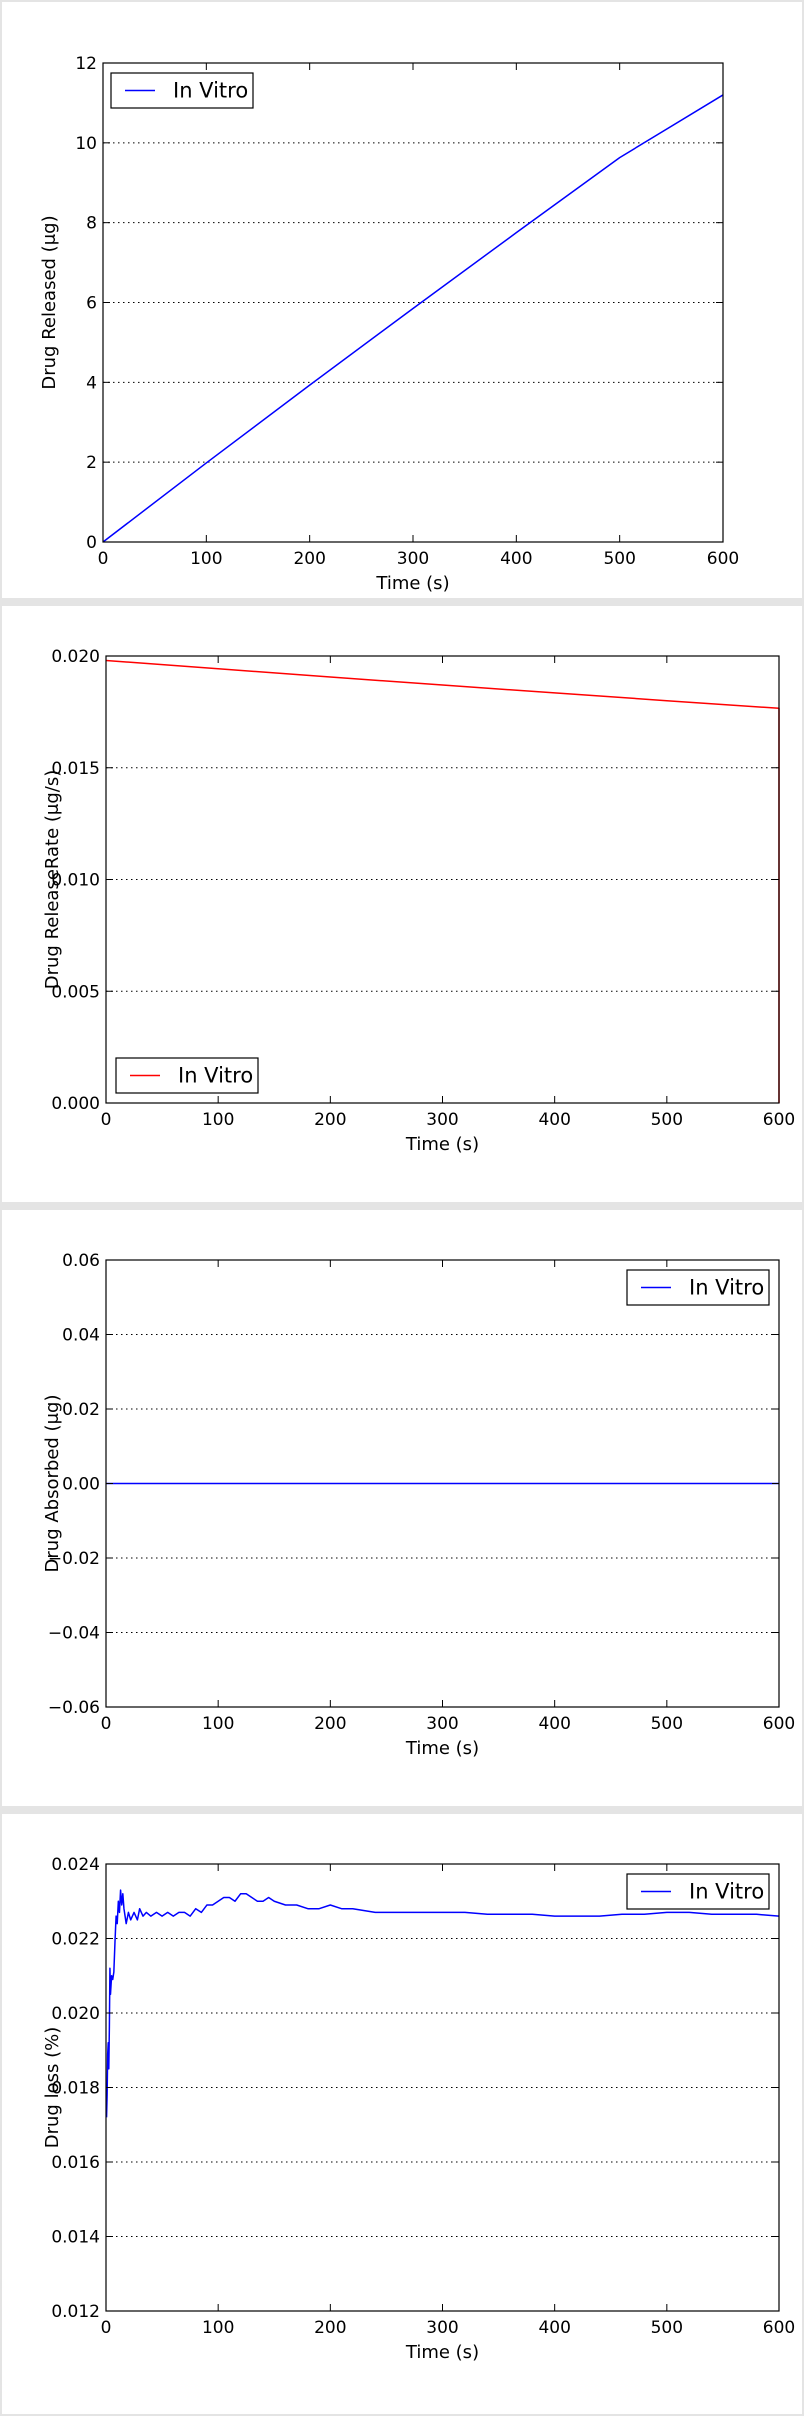 The height and width of the screenshot is (2416, 804). I want to click on y-tick-label: 8, so click(91, 224).